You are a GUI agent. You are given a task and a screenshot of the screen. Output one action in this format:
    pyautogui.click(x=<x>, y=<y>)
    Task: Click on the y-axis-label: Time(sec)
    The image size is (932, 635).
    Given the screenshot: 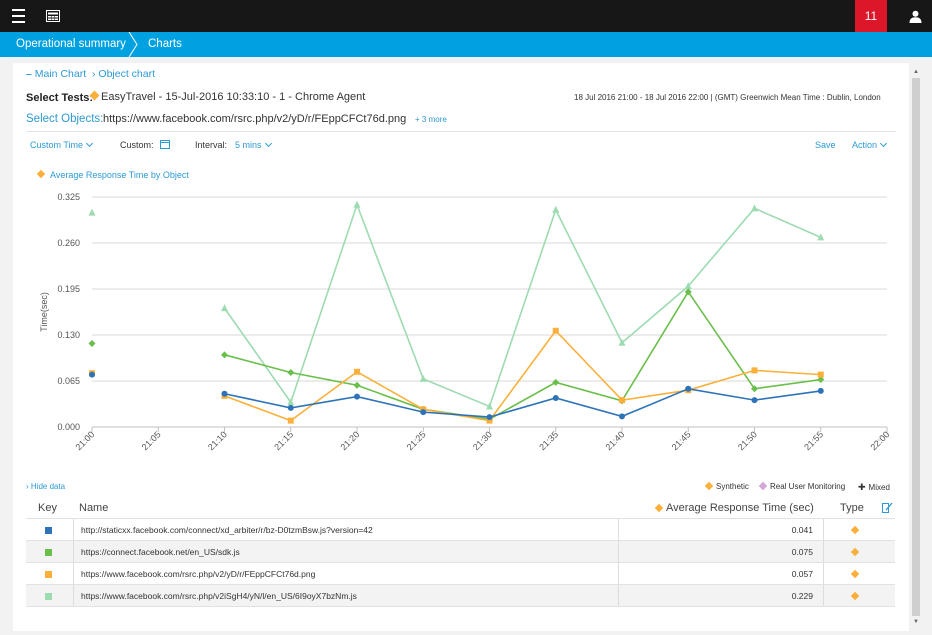 What is the action you would take?
    pyautogui.click(x=44, y=312)
    